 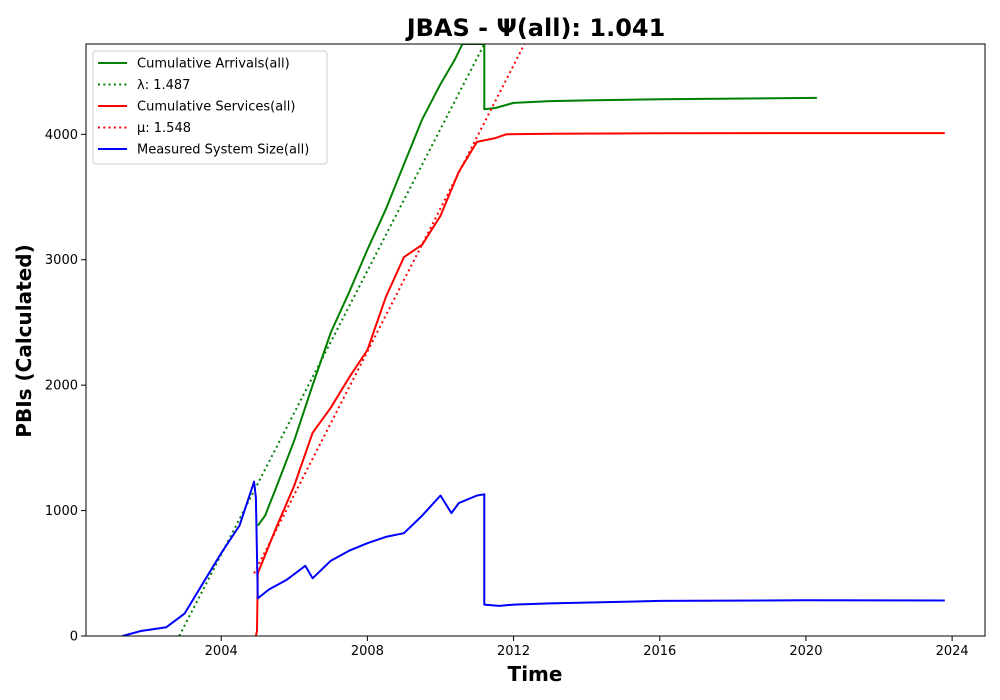 I want to click on x-tick-label: 2020, so click(x=805, y=651).